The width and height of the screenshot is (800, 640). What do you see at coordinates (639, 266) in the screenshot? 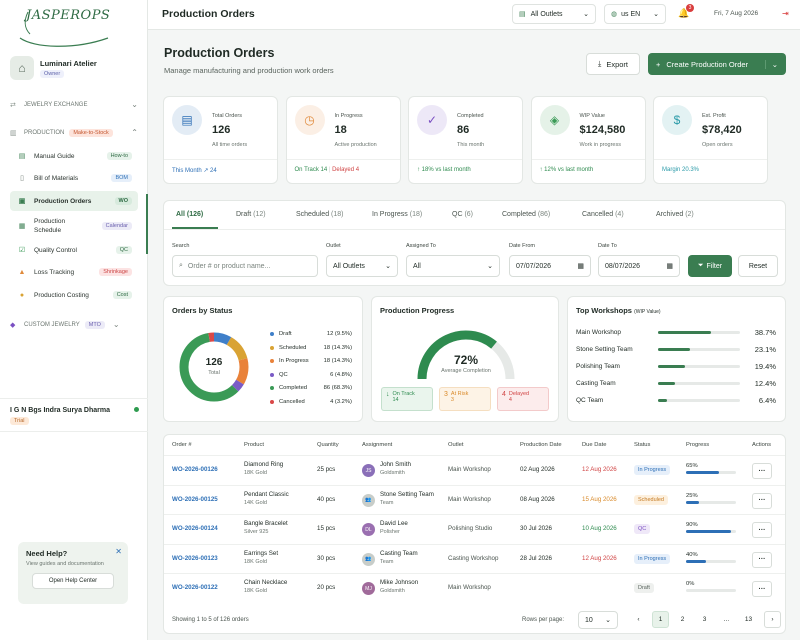
I see `date-to-input: 08/07/2026 ▦` at bounding box center [639, 266].